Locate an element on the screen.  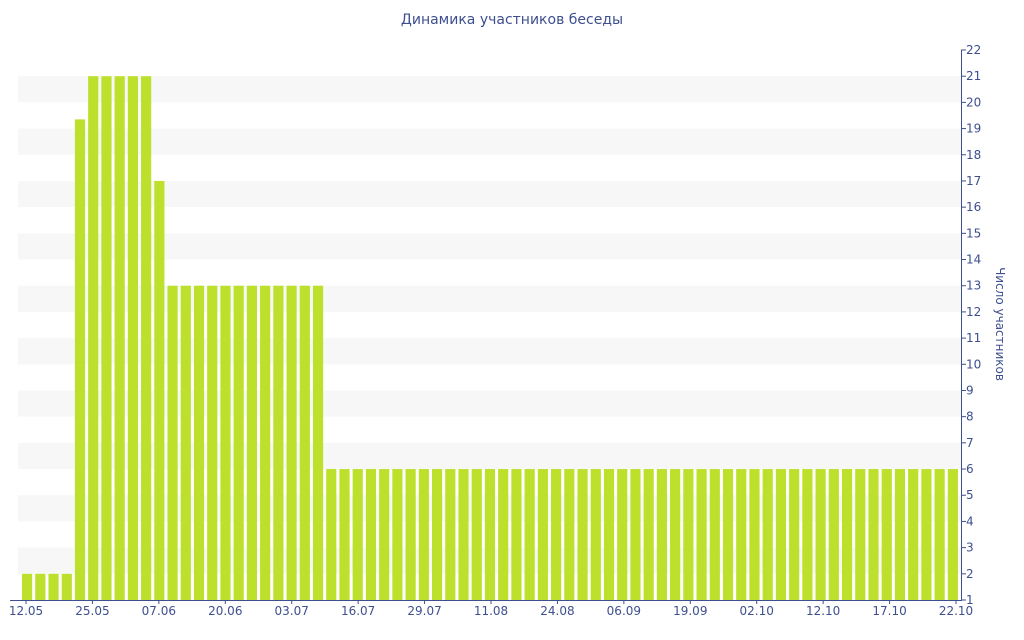
x-tick-label: 22.10 is located at coordinates (956, 611).